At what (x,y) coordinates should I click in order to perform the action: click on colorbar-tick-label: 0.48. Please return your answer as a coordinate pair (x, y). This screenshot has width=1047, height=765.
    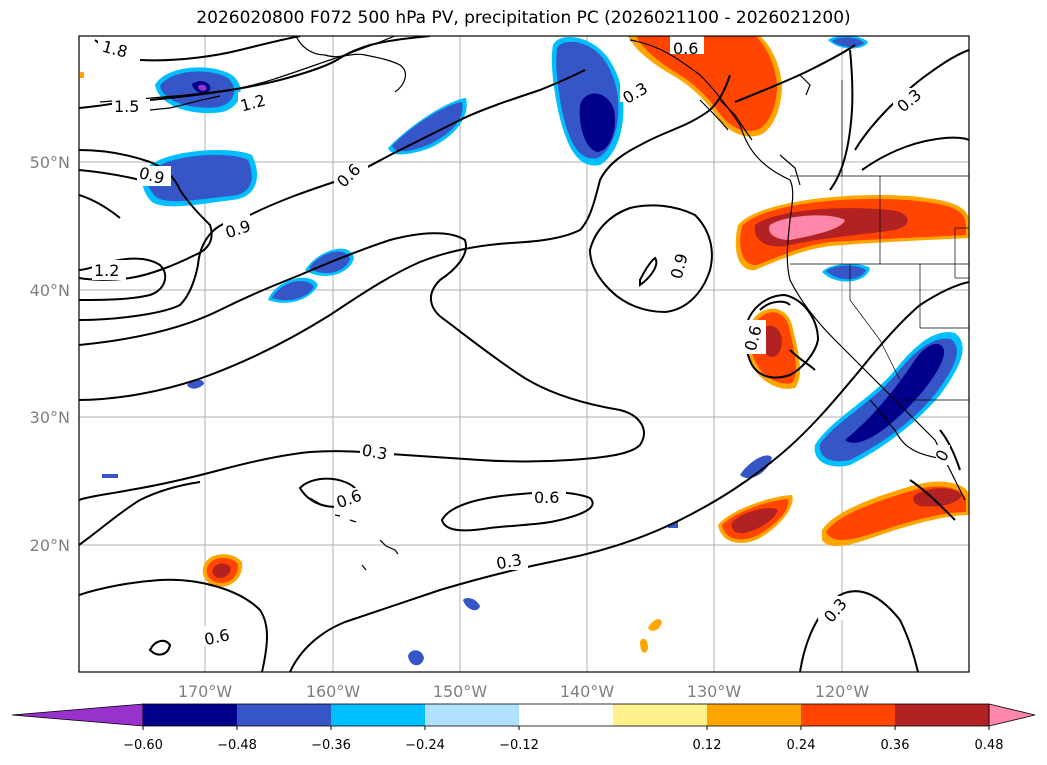
    Looking at the image, I should click on (989, 745).